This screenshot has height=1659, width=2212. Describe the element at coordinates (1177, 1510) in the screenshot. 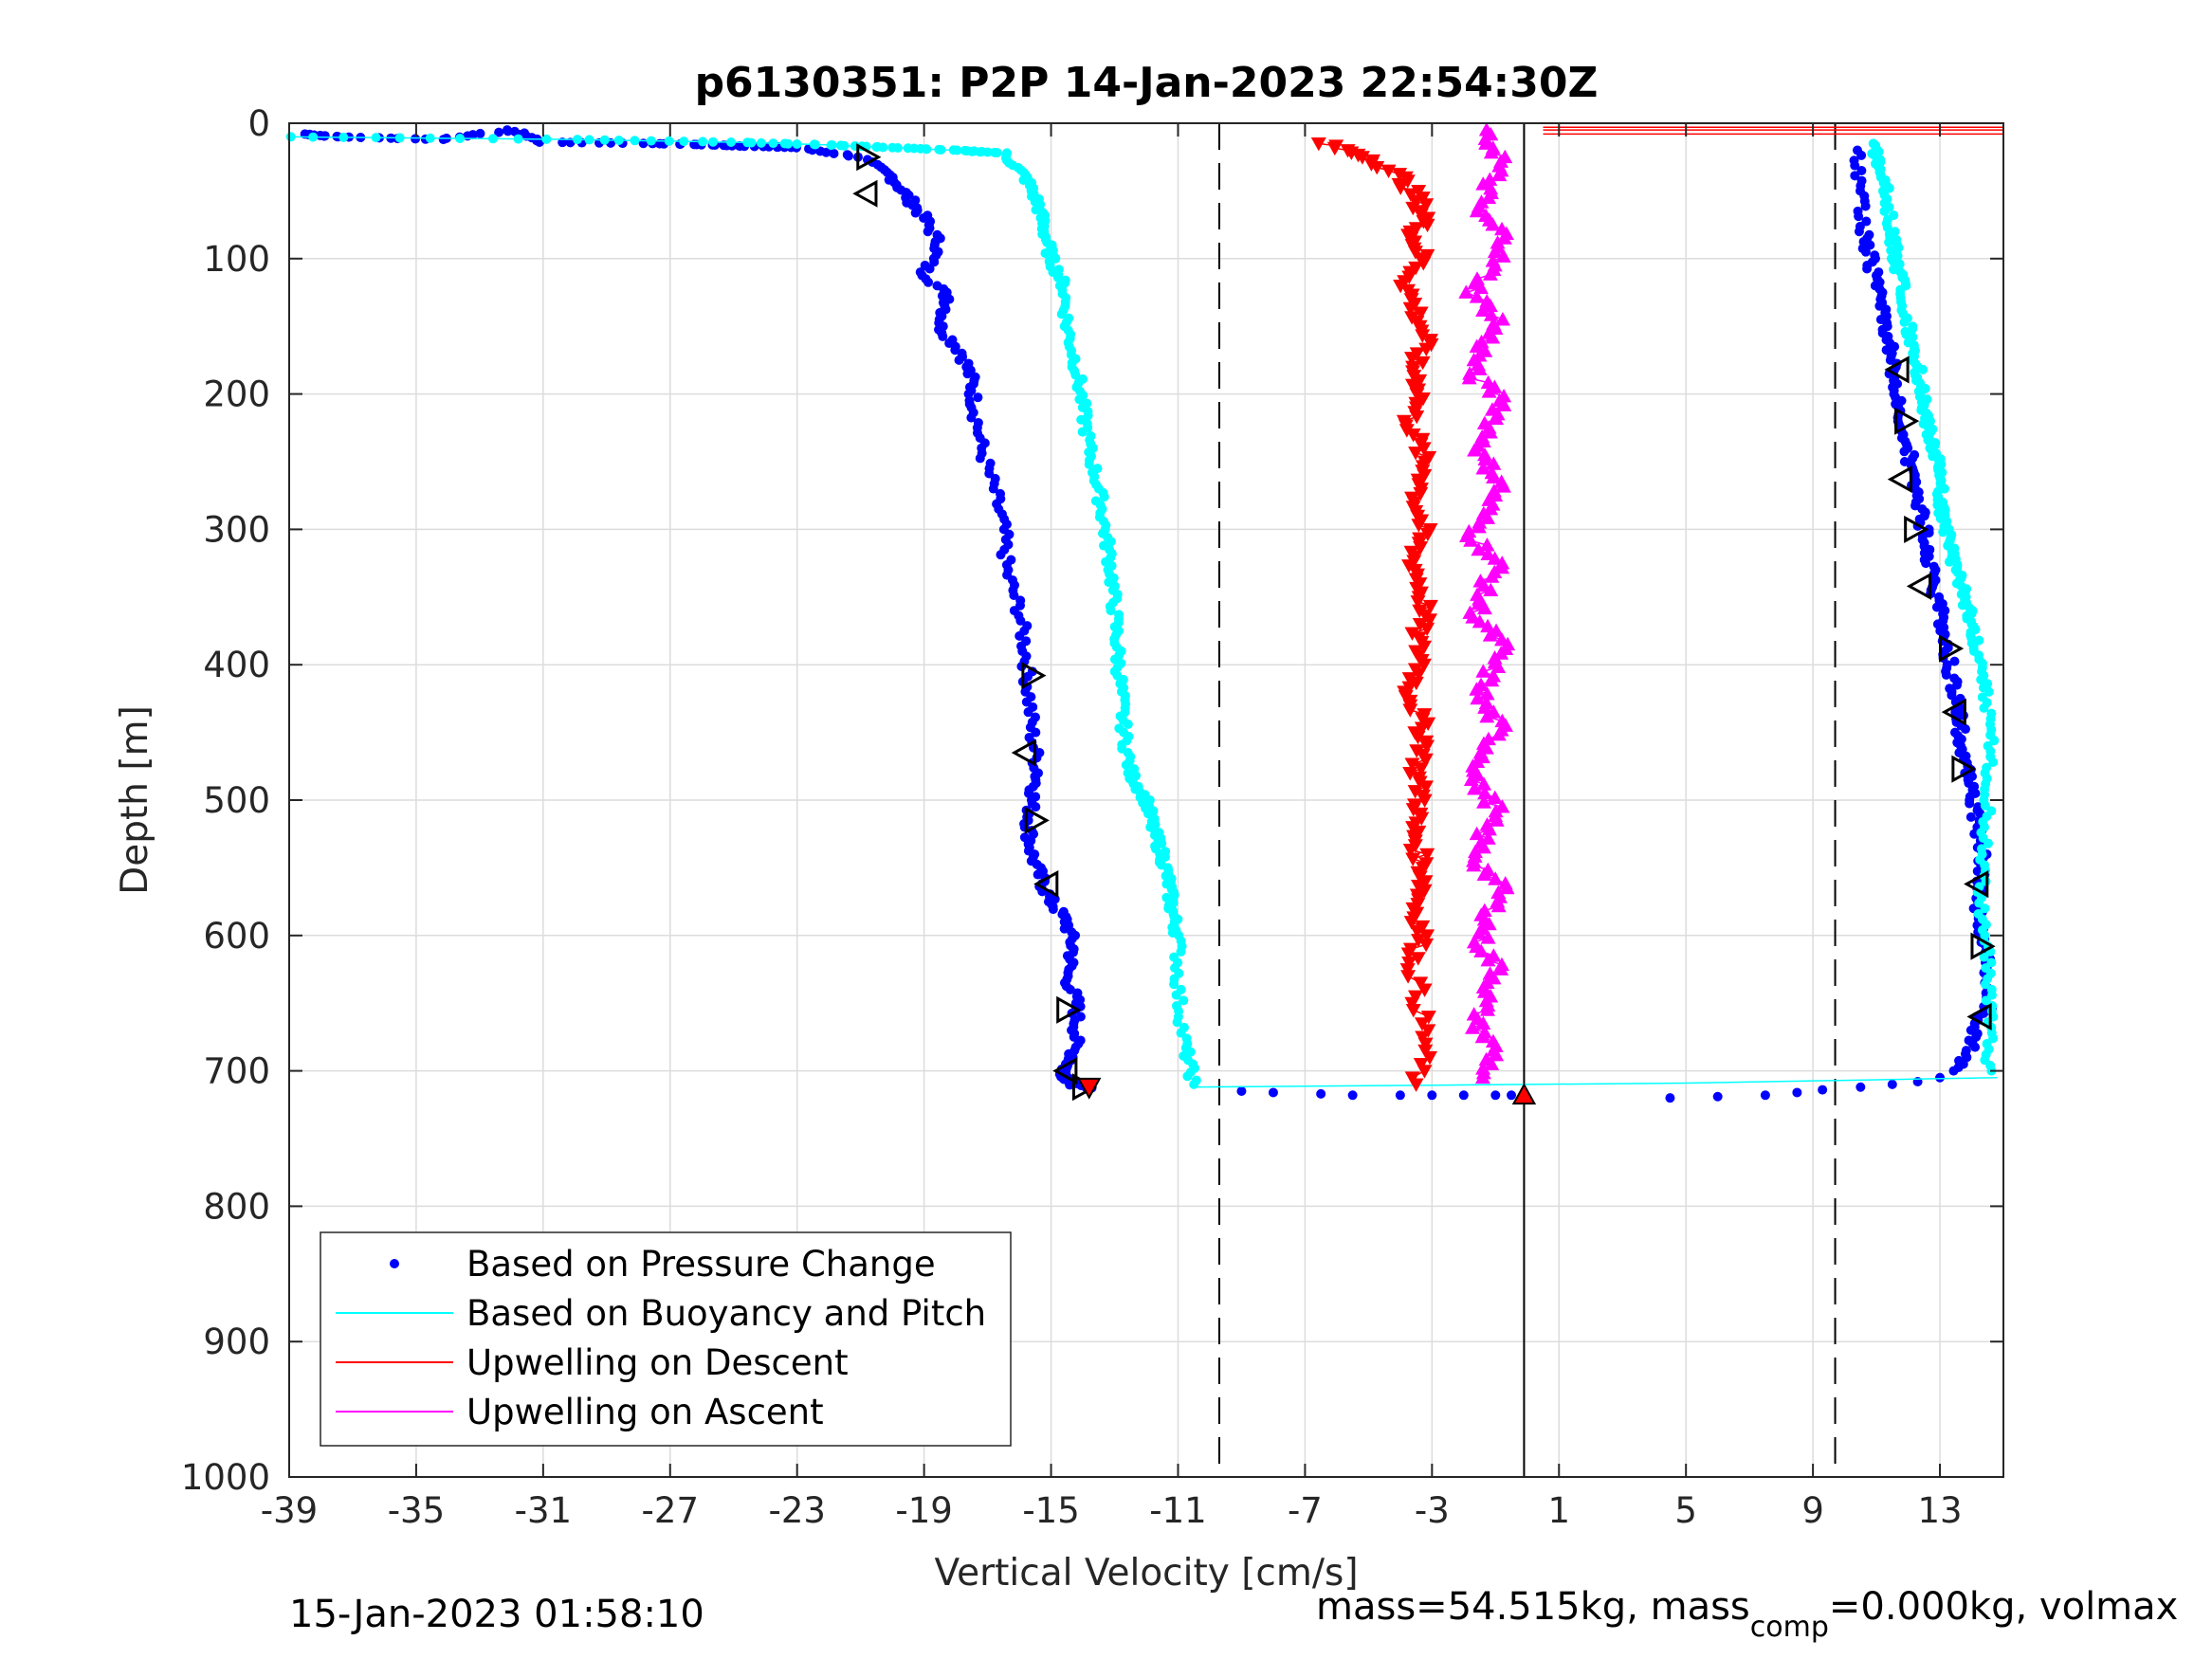

I see `x-tick-label: -11` at that location.